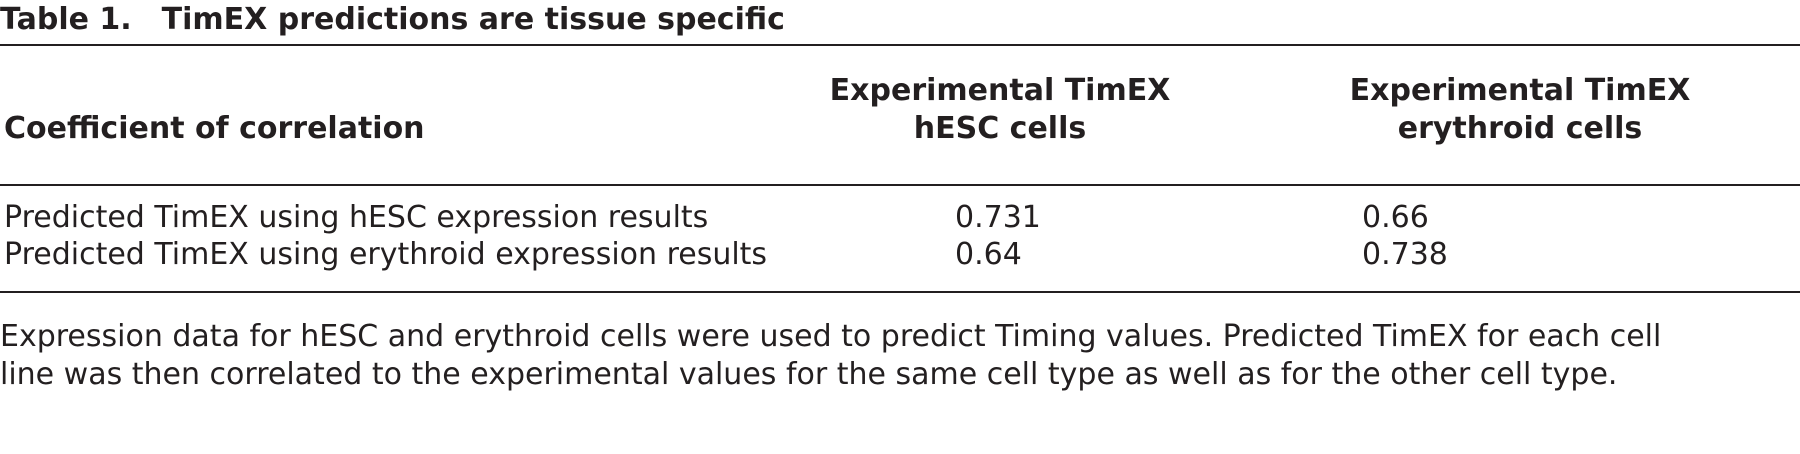  I want to click on column-header-erythroid: Experimental TimEX erythroid cells, so click(1515, 110).